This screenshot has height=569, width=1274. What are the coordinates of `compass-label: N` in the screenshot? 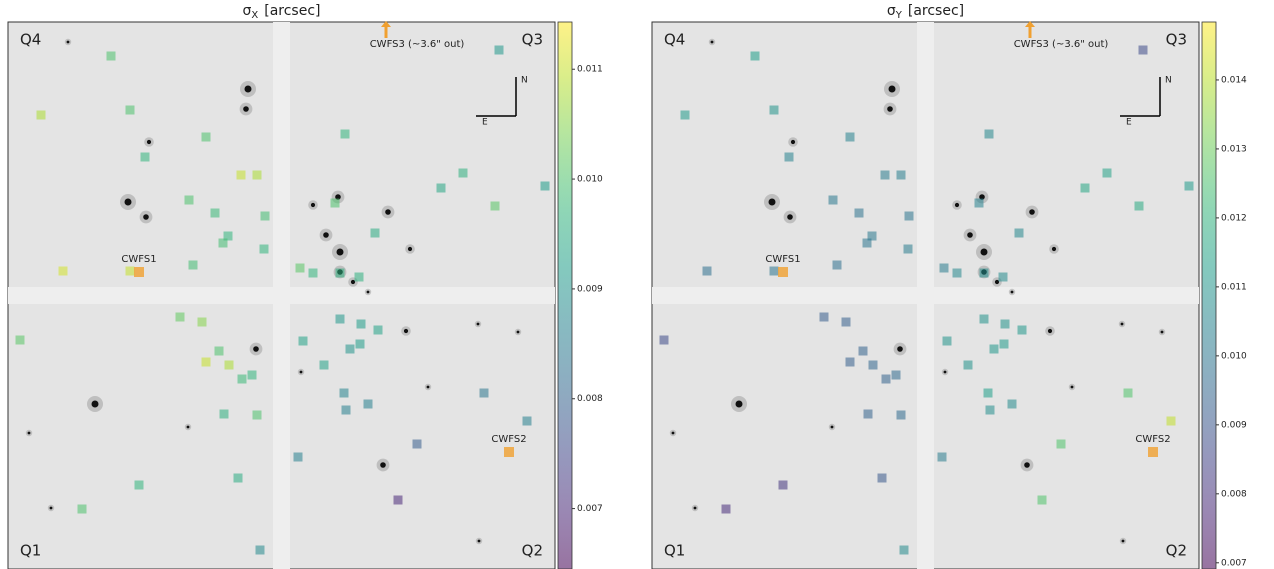 It's located at (524, 81).